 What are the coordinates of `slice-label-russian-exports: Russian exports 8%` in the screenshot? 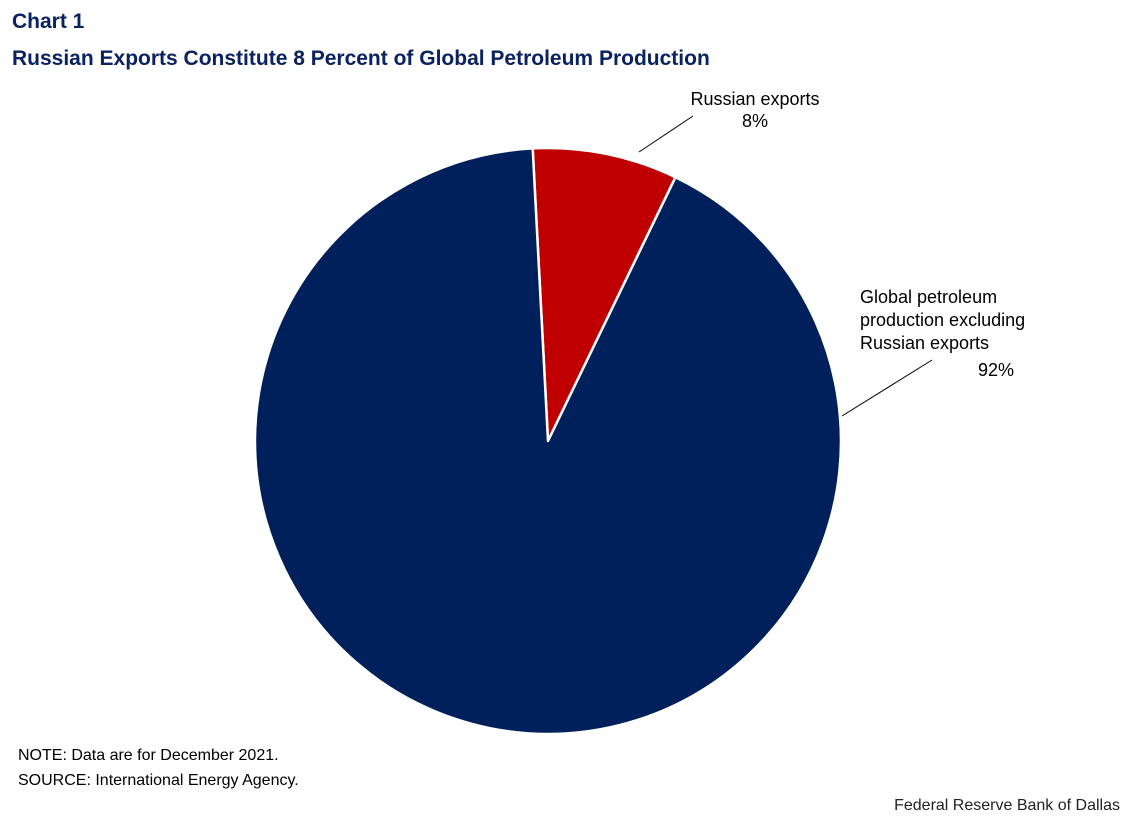 It's located at (755, 110).